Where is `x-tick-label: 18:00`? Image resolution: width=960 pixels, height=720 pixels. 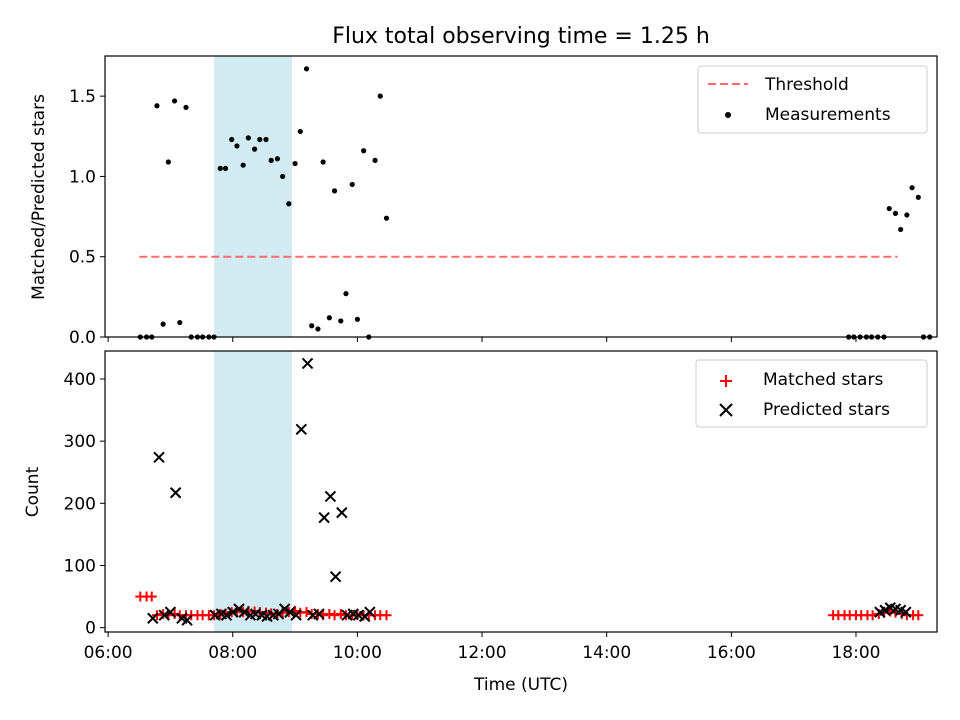
x-tick-label: 18:00 is located at coordinates (855, 653).